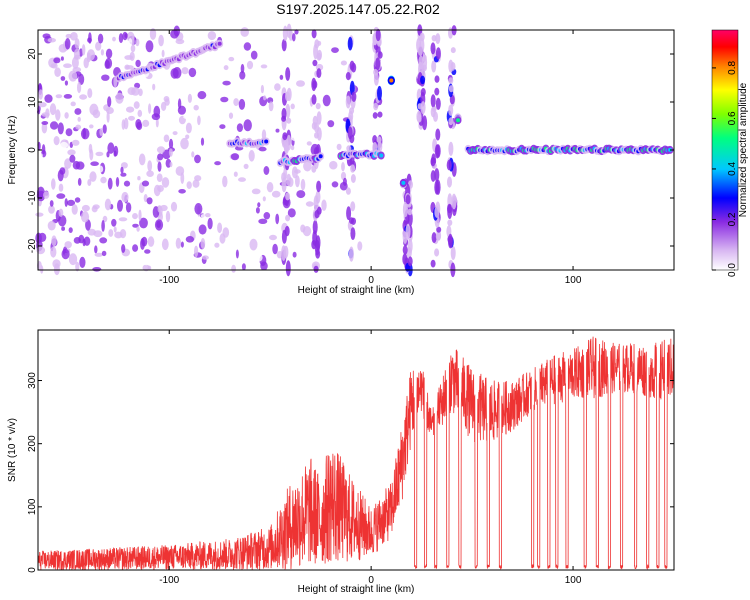  What do you see at coordinates (169, 580) in the screenshot?
I see `snr-x-tick-label: -100` at bounding box center [169, 580].